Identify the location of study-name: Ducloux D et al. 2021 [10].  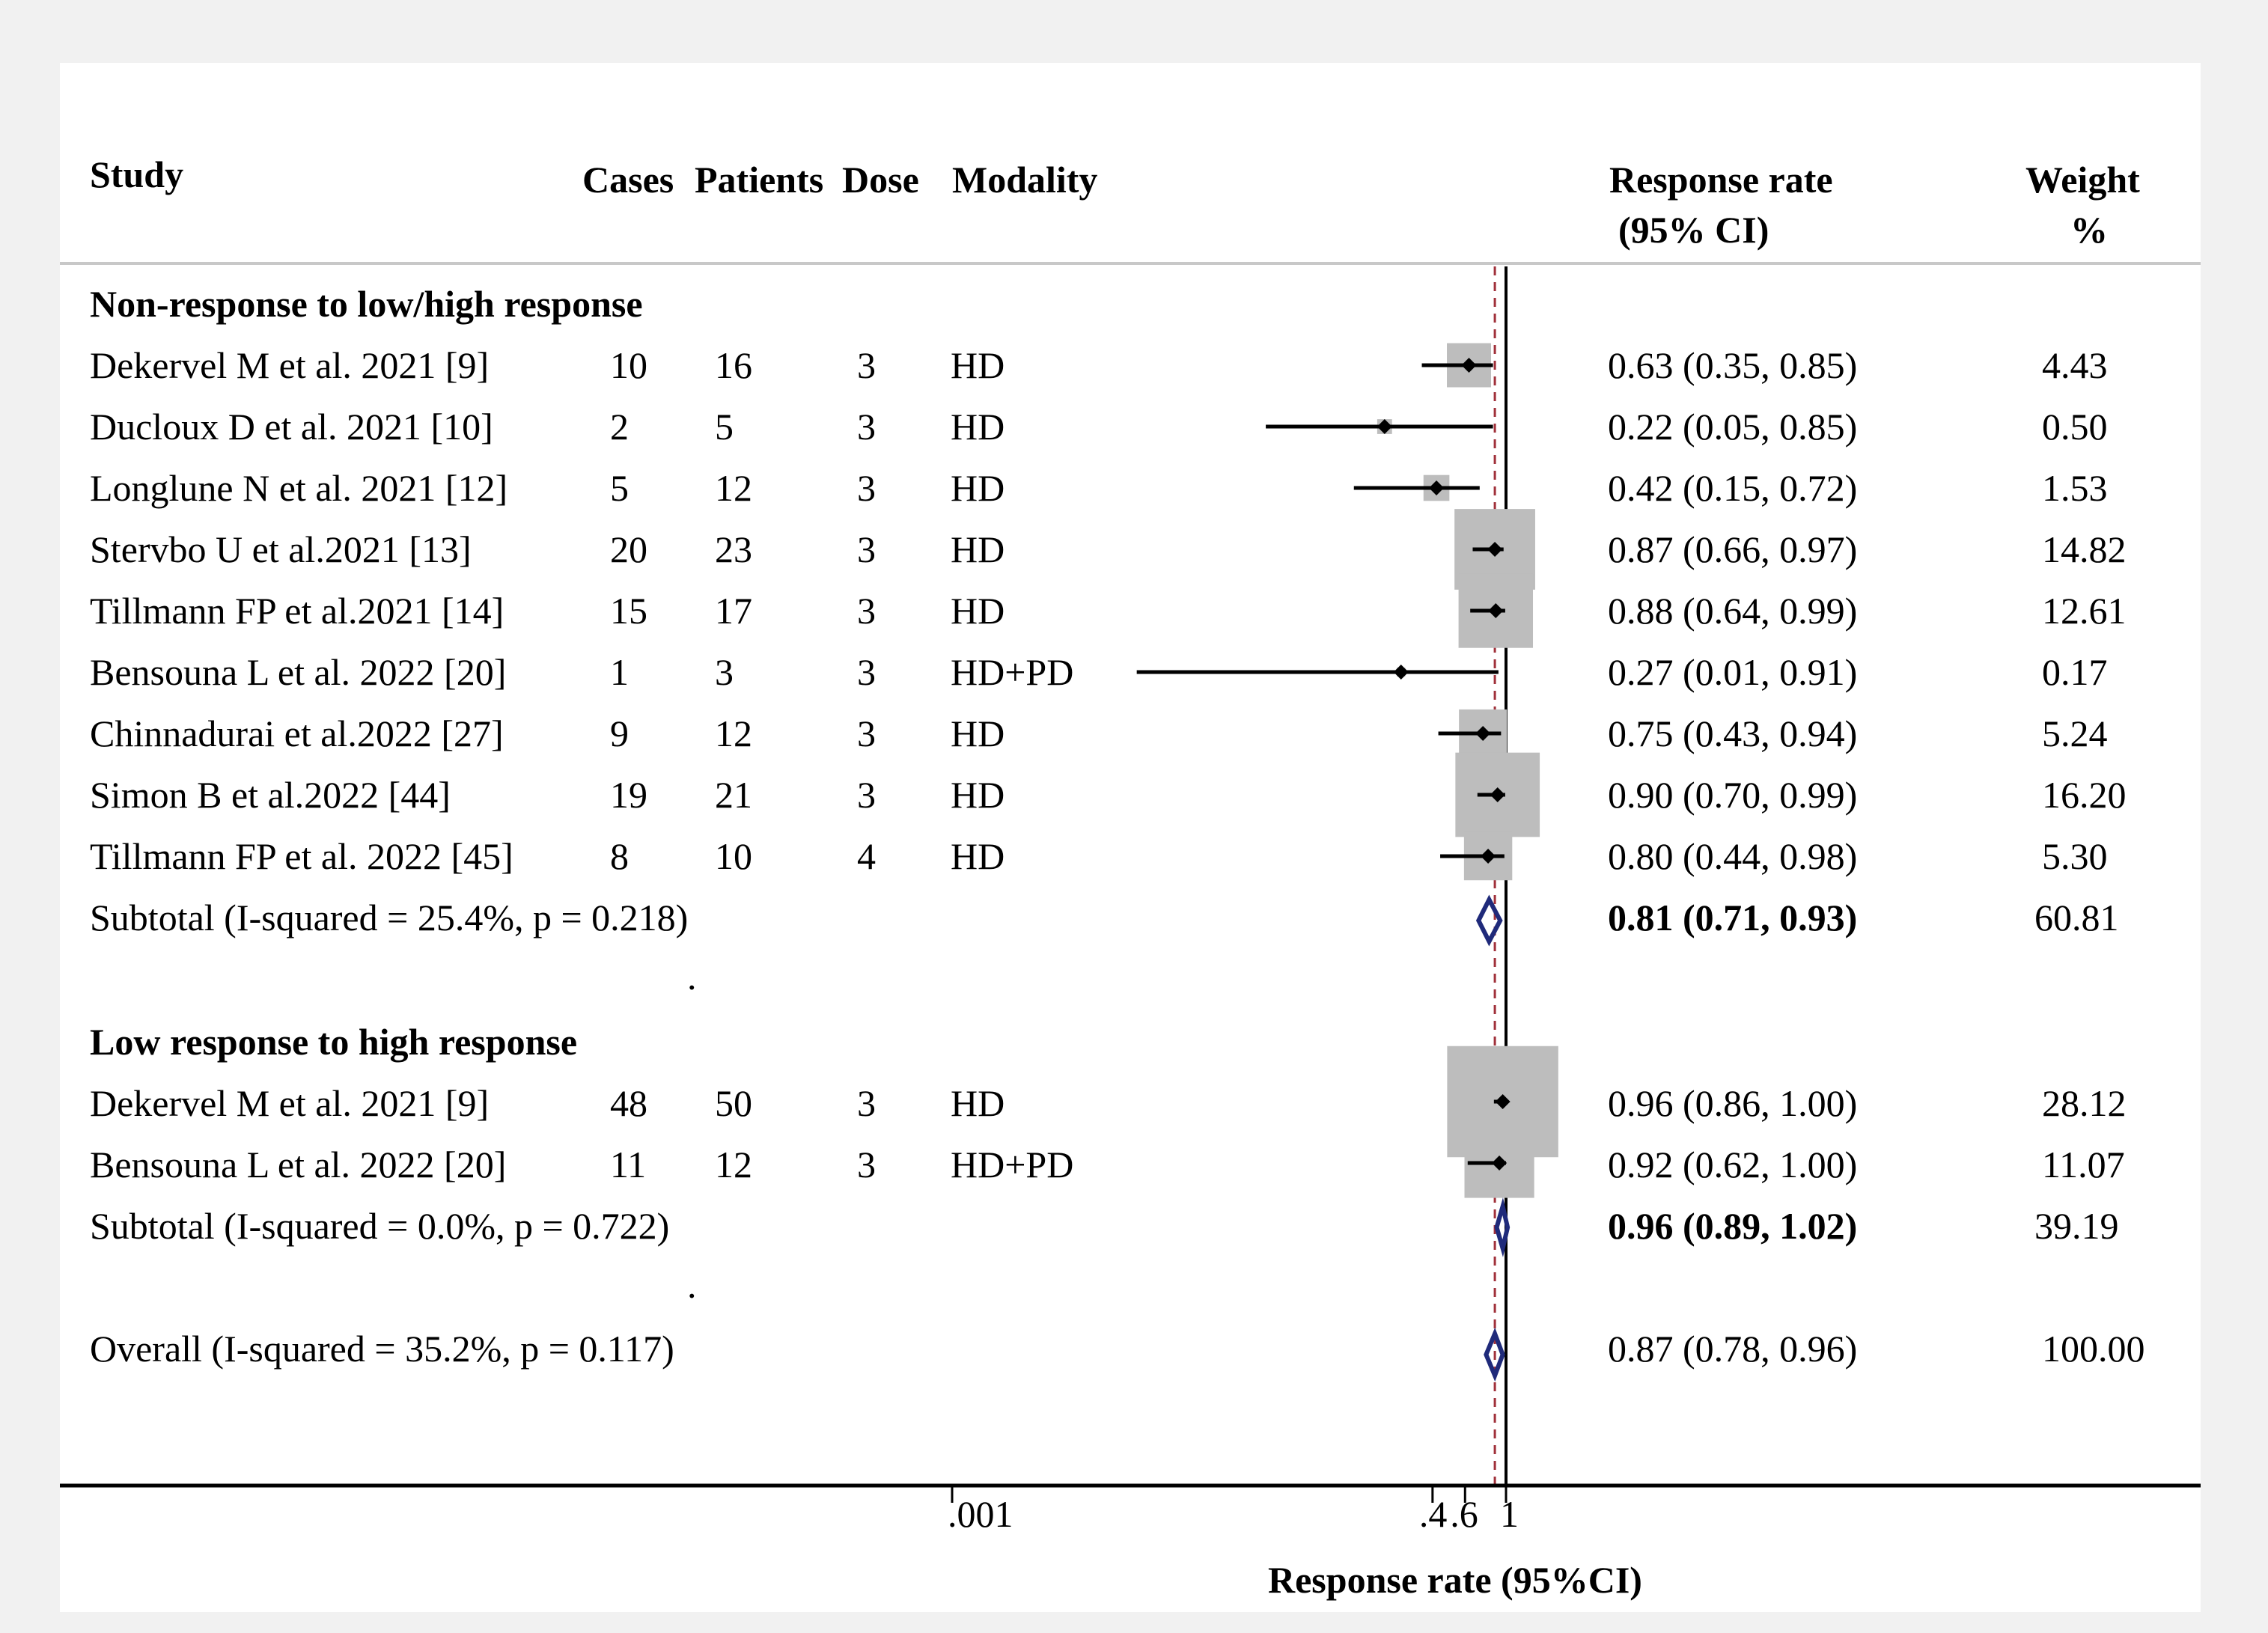
(291, 427).